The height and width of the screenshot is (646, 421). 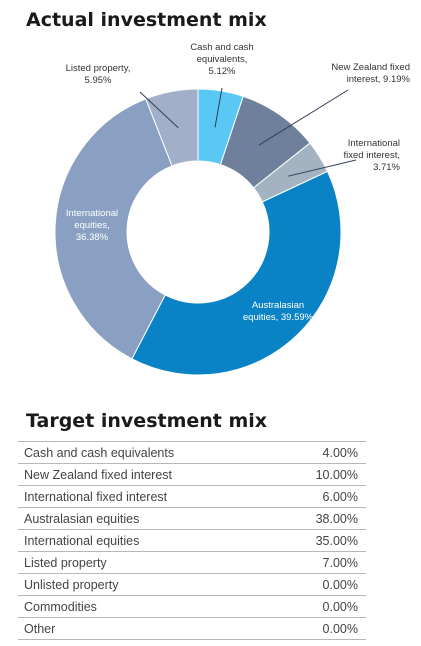 I want to click on table-row: International fixed interest 6.00%, so click(x=192, y=496).